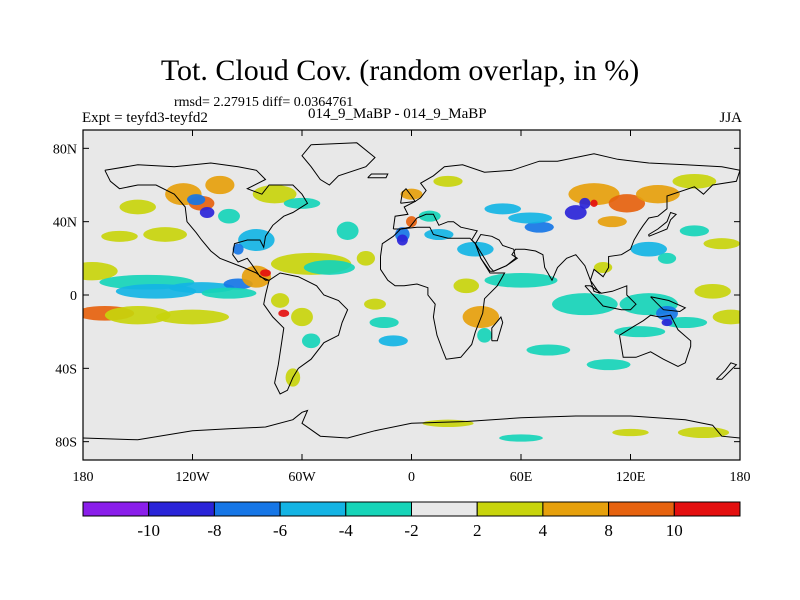  I want to click on colorbar-label: -6, so click(280, 530).